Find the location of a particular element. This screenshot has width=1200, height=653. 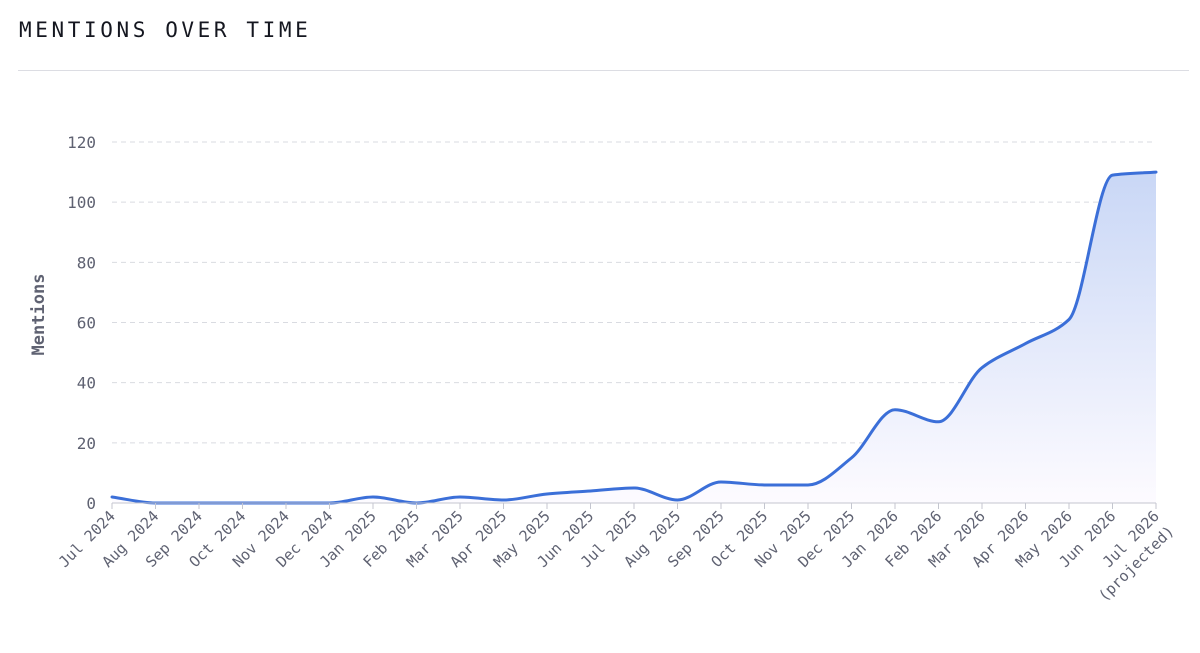

axes is located at coordinates (634, 505).